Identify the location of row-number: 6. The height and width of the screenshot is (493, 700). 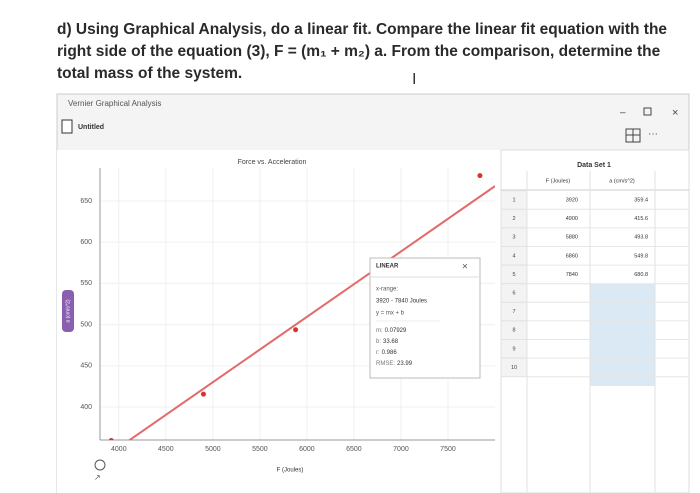
(513, 293).